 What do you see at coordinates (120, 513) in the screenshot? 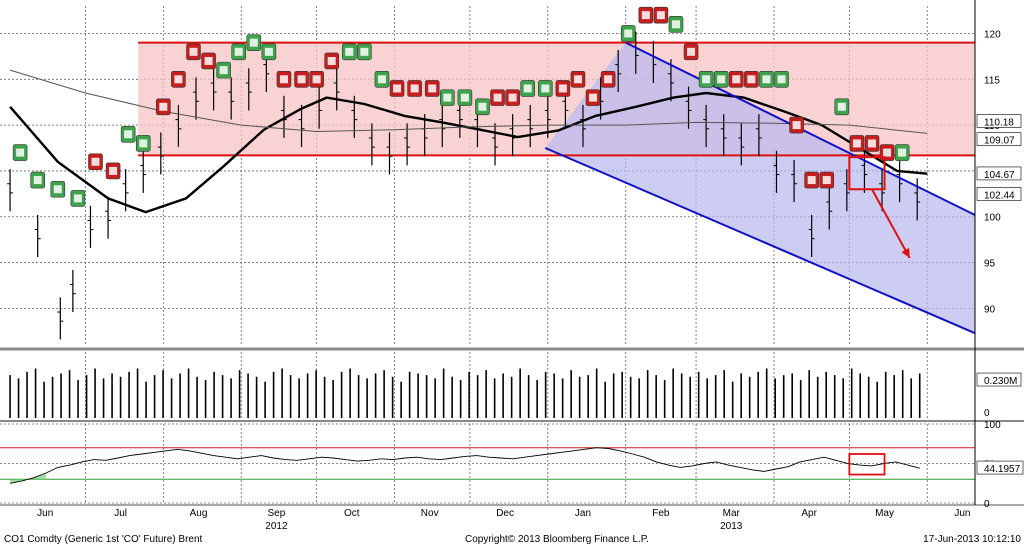
I see `x-tick-label: Jul` at bounding box center [120, 513].